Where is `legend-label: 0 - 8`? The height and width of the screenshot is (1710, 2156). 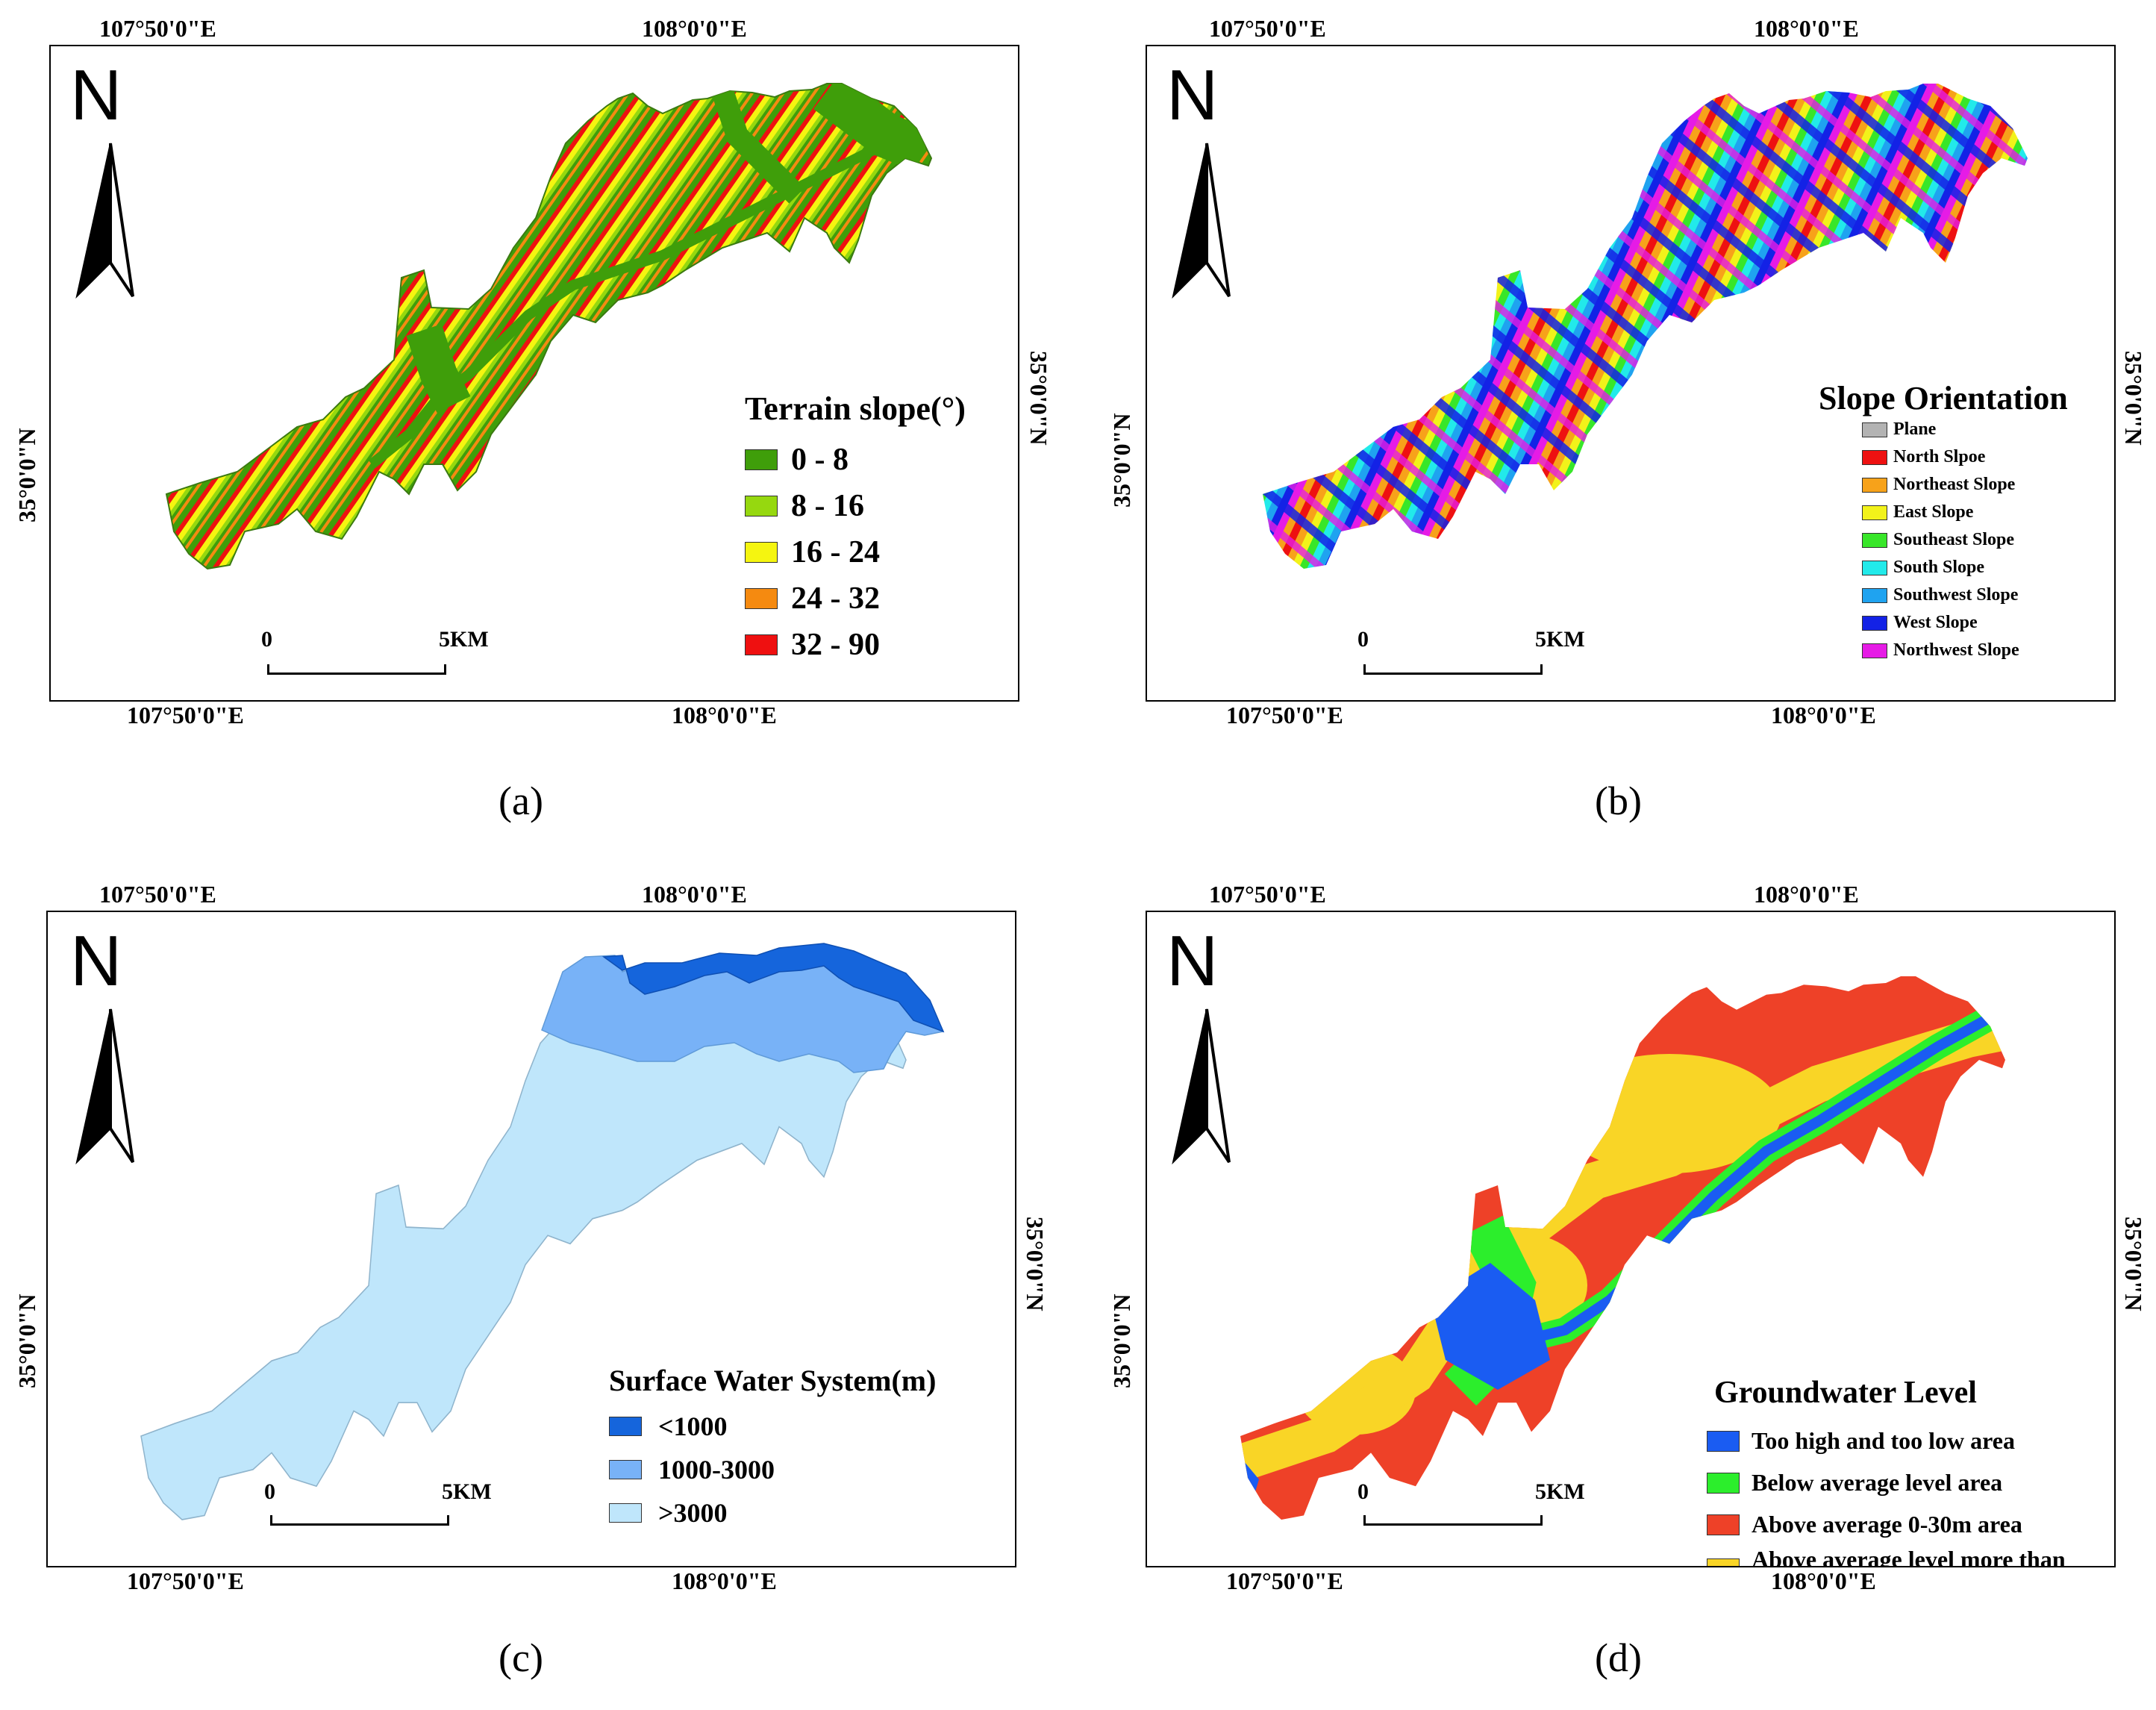 legend-label: 0 - 8 is located at coordinates (820, 460).